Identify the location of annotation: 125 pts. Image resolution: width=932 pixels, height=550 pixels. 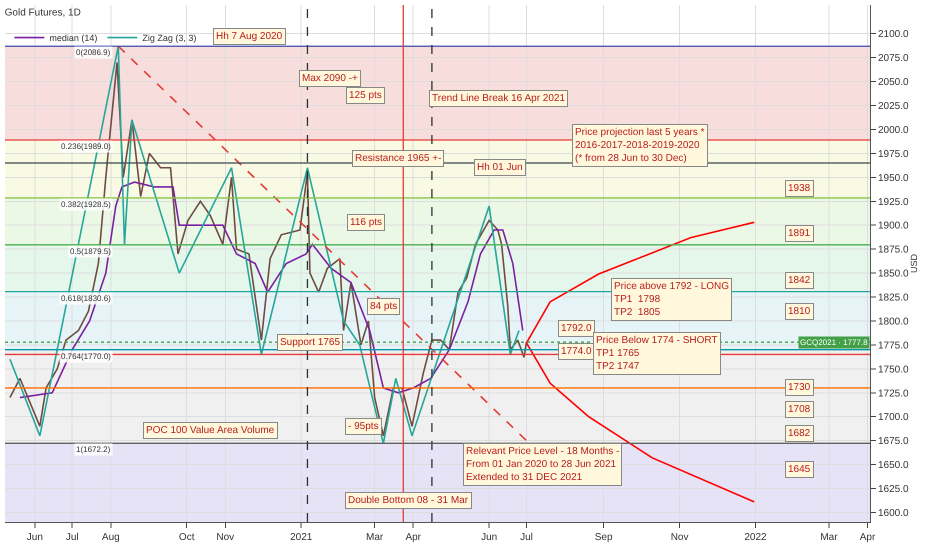
(365, 95).